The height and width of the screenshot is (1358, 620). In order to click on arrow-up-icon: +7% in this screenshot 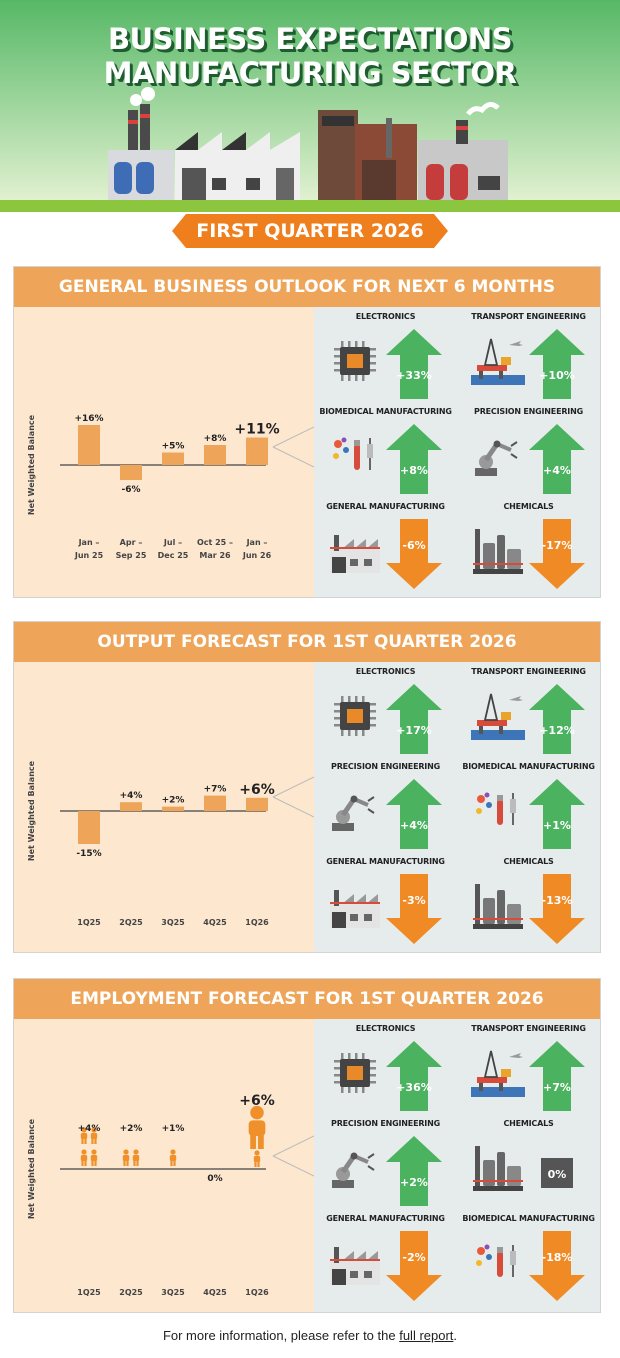, I will do `click(557, 1076)`.